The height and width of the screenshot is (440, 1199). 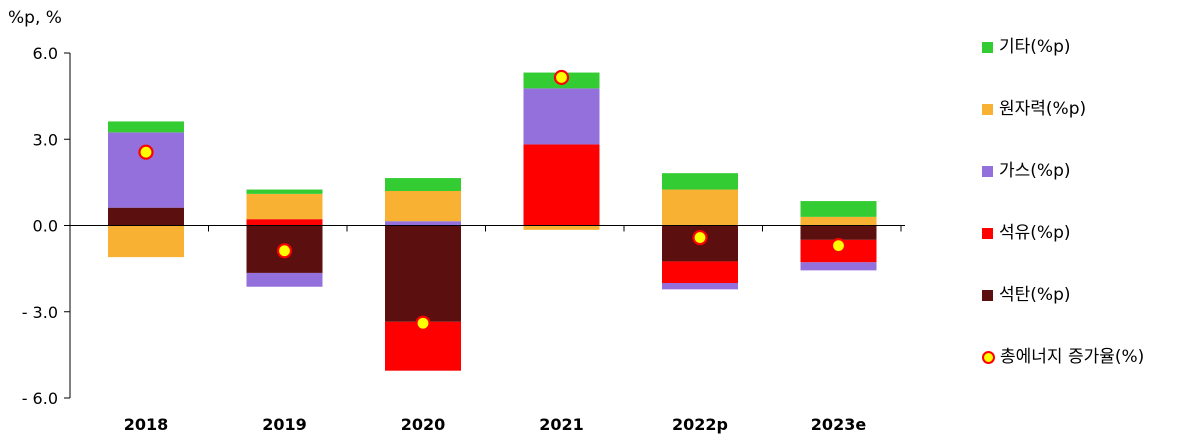 What do you see at coordinates (1063, 315) in the screenshot?
I see `legend-item: 석탄(%p)` at bounding box center [1063, 315].